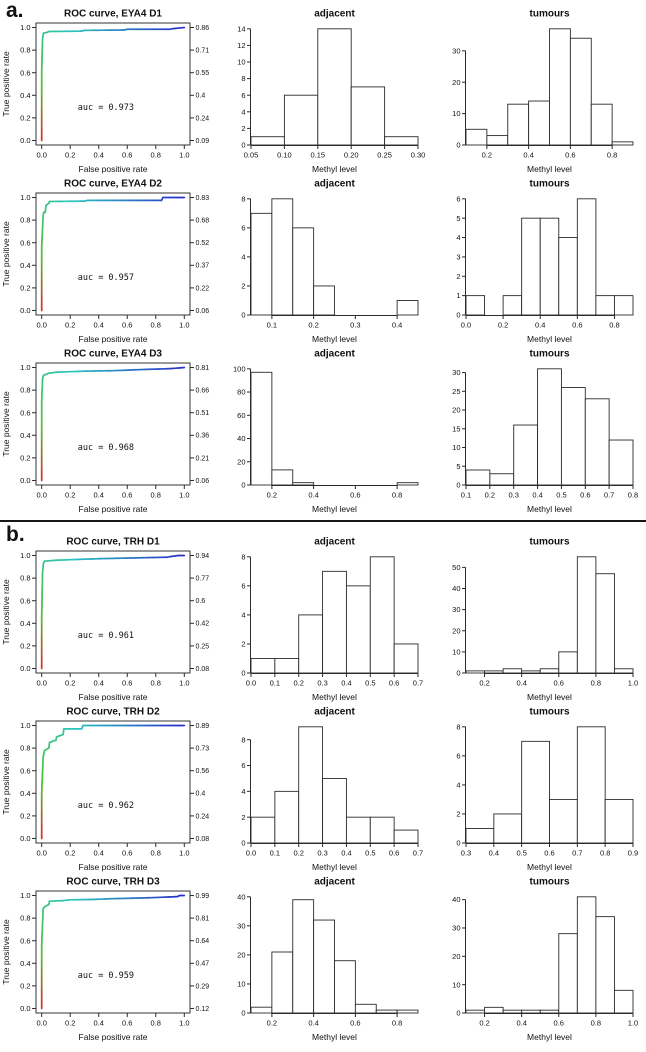 This screenshot has height=1052, width=646. What do you see at coordinates (243, 765) in the screenshot?
I see `svg-text: 6` at bounding box center [243, 765].